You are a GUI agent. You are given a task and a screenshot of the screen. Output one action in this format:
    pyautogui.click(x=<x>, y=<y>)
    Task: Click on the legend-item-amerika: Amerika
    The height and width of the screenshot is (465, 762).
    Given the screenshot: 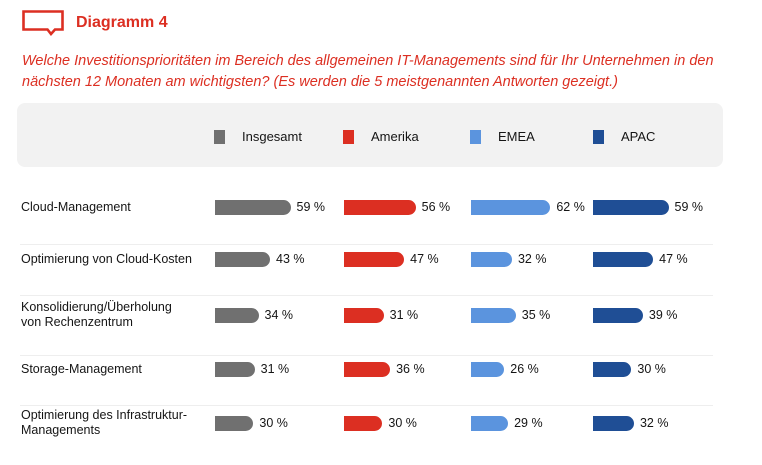 What is the action you would take?
    pyautogui.click(x=381, y=136)
    